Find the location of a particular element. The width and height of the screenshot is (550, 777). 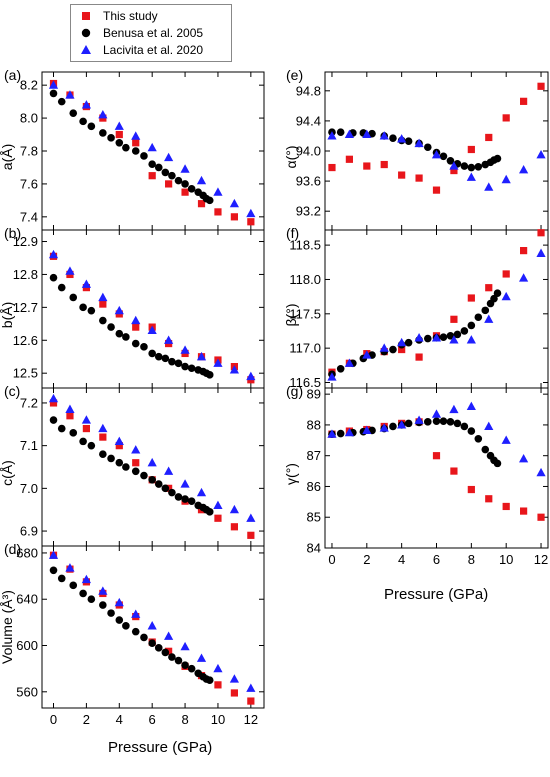

panel-letter: (d) is located at coordinates (12, 549).